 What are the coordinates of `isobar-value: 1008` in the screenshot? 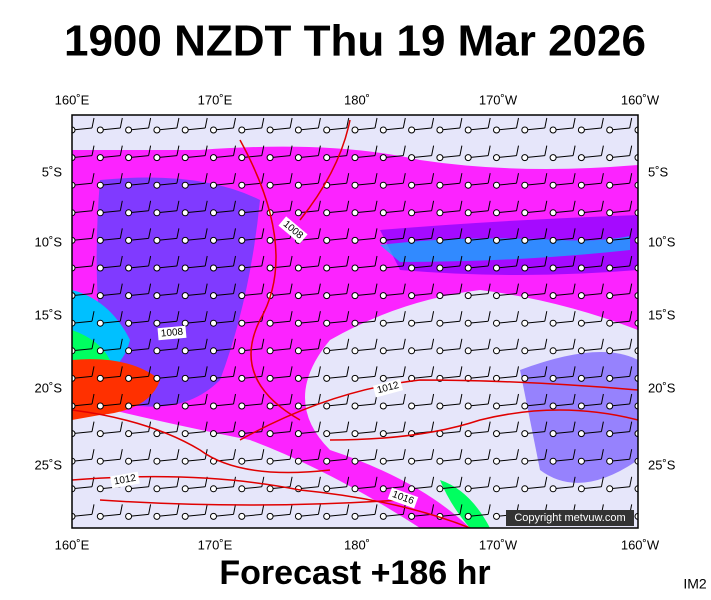 It's located at (172, 333).